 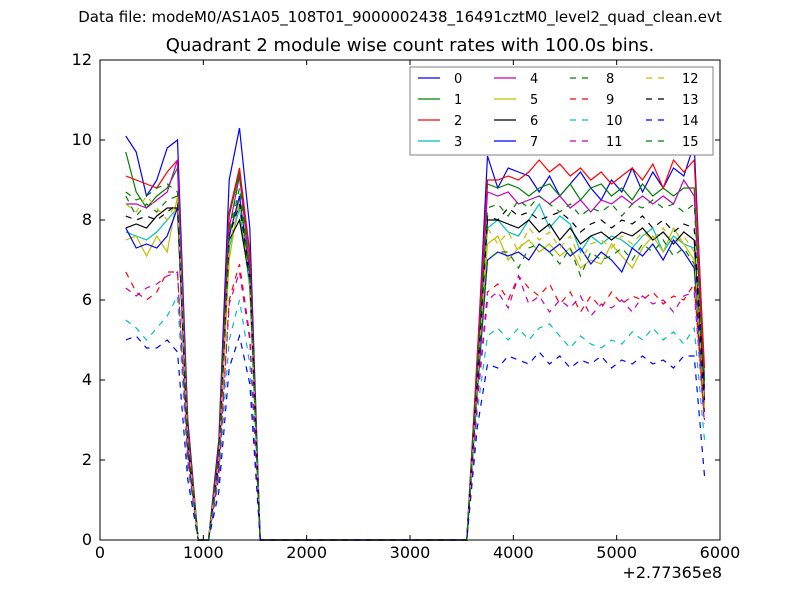 What do you see at coordinates (458, 121) in the screenshot?
I see `legend-label-2: 2` at bounding box center [458, 121].